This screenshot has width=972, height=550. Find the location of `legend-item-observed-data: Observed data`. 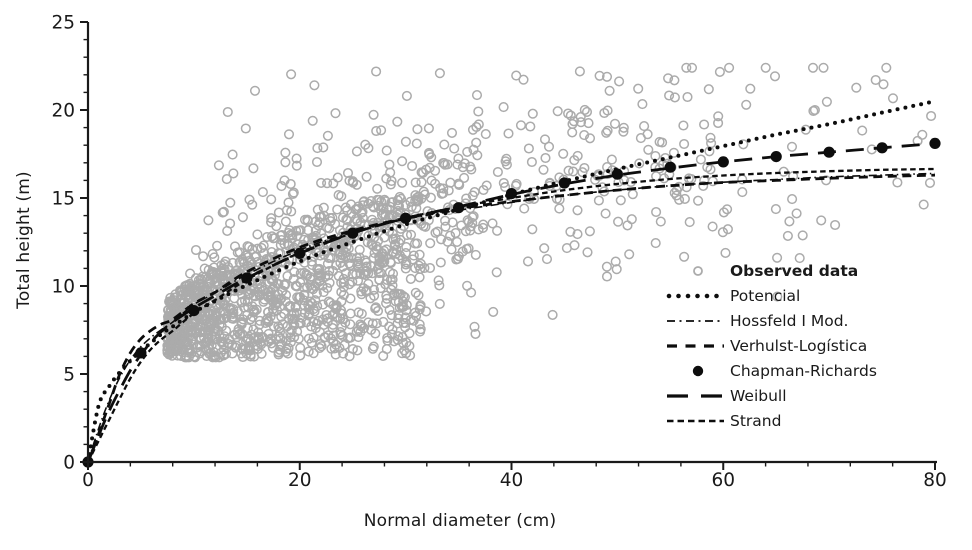

legend-item-observed-data: Observed data is located at coordinates (770, 270).